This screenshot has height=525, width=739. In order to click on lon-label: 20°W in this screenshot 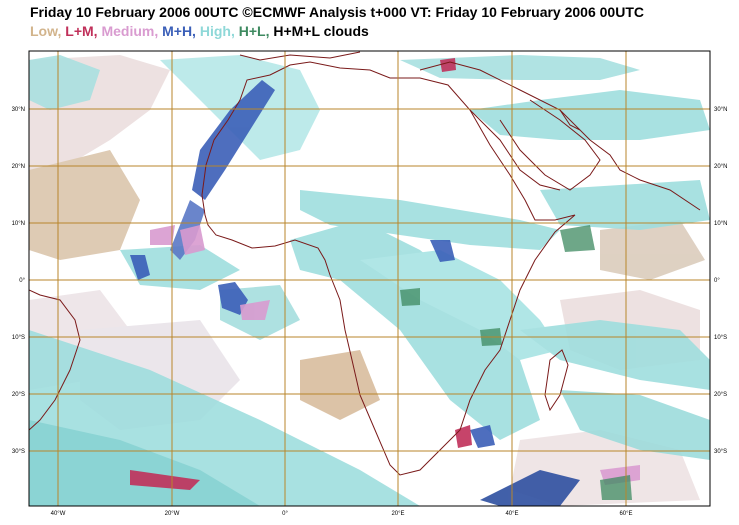, I will do `click(172, 514)`.